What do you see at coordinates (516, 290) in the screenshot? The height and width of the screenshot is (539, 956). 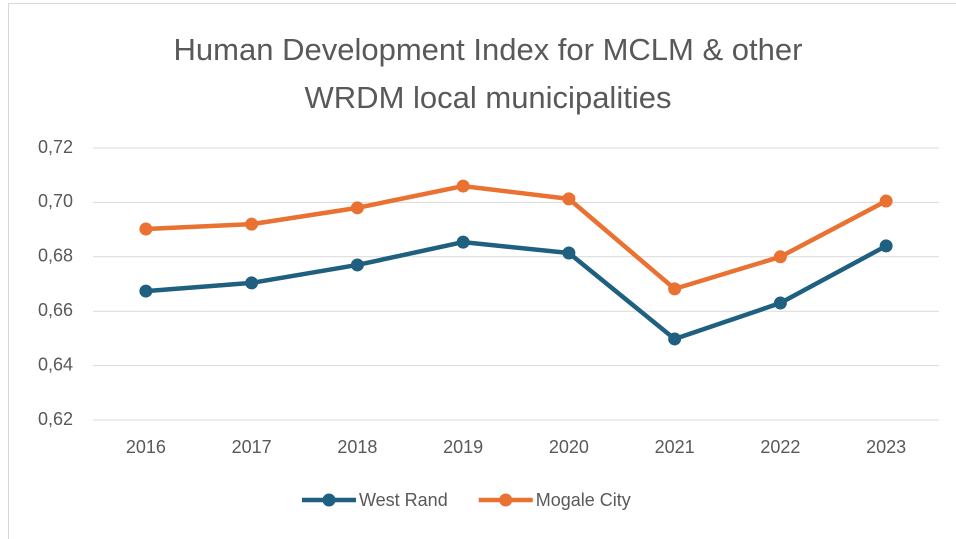 I see `series-line` at bounding box center [516, 290].